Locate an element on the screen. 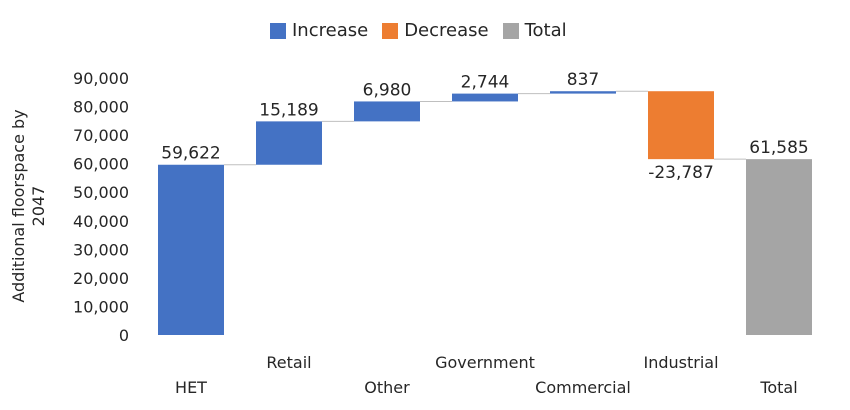 The height and width of the screenshot is (410, 850). legend-label-total: Total is located at coordinates (545, 30).